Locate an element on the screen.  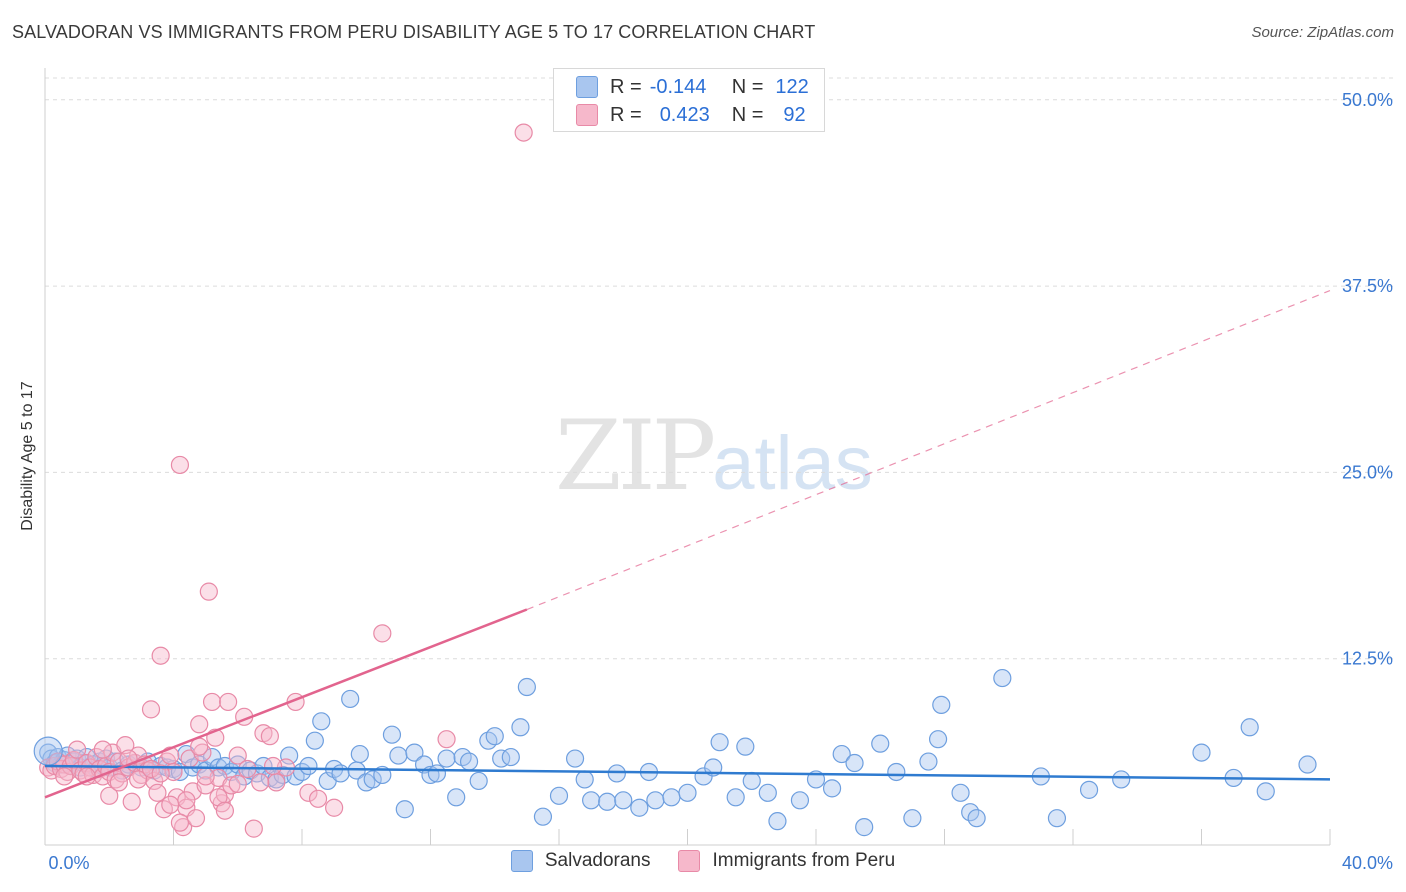
source-label: Source: ZipAtlas.com is located at coordinates (1322, 32).